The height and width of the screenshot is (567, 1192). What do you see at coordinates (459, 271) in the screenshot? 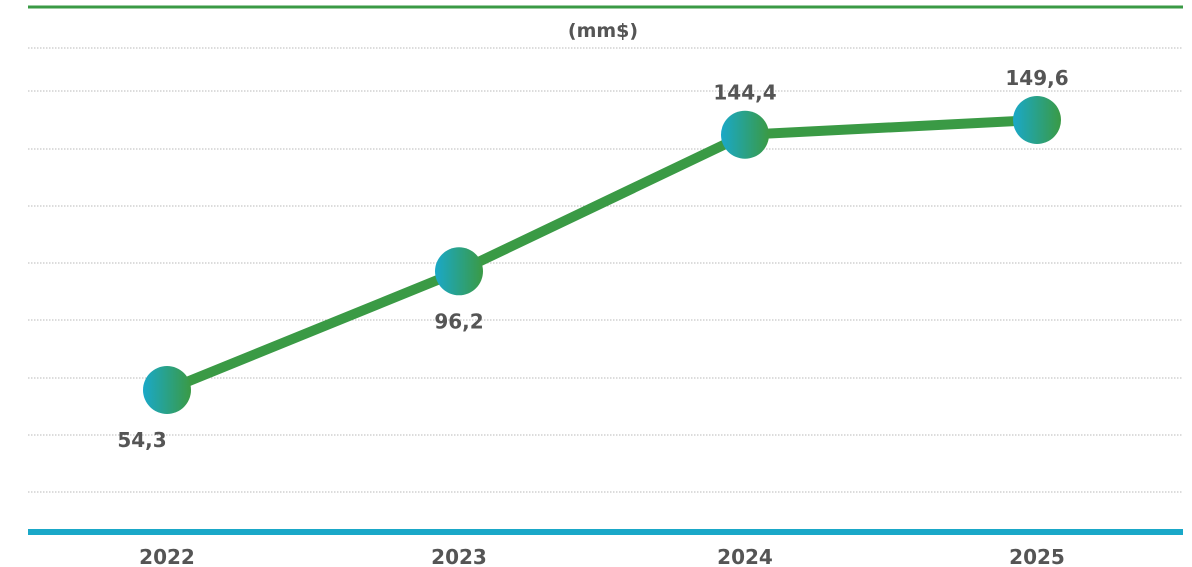
I see `data-point-2023` at bounding box center [459, 271].